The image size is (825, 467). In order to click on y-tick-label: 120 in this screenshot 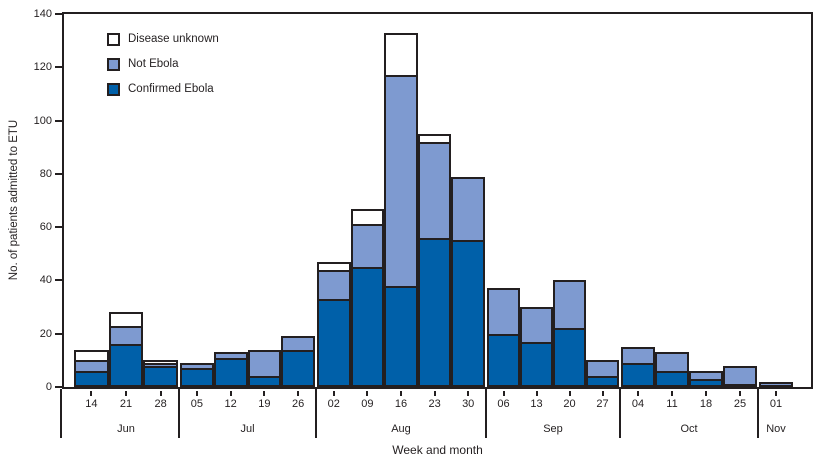, I will do `click(42, 67)`.